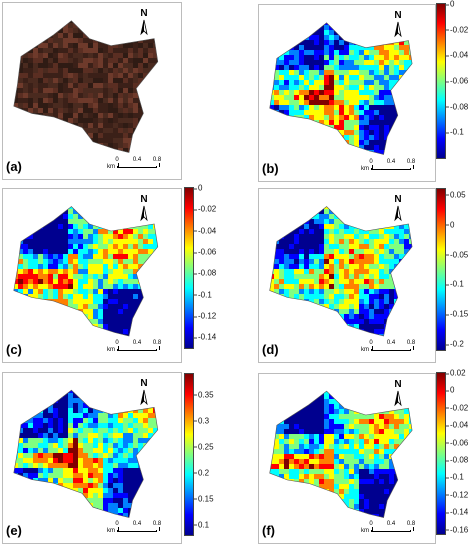  I want to click on colorbar-tick-label: -0.16, so click(457, 530).